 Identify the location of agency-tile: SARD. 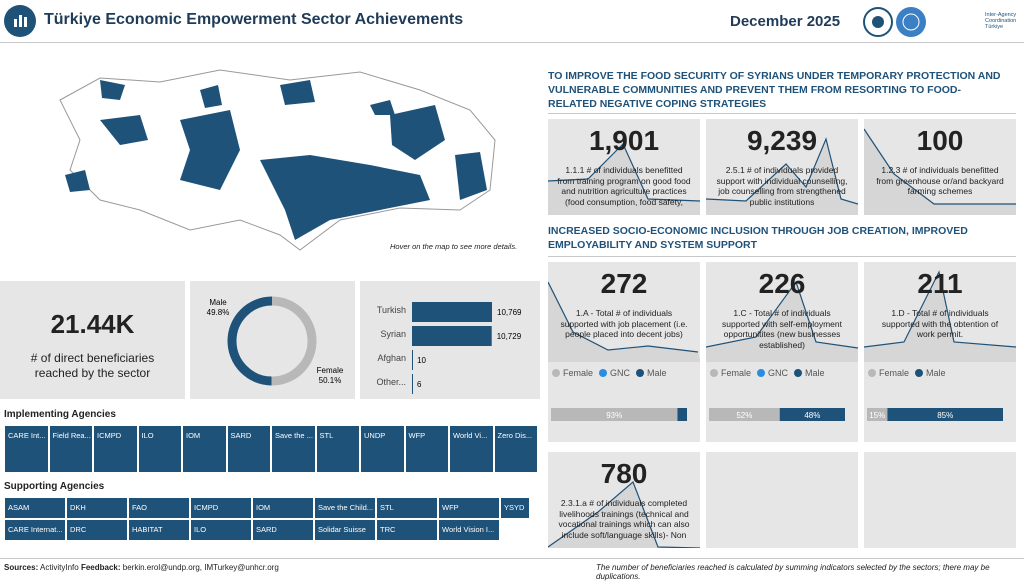
(283, 530).